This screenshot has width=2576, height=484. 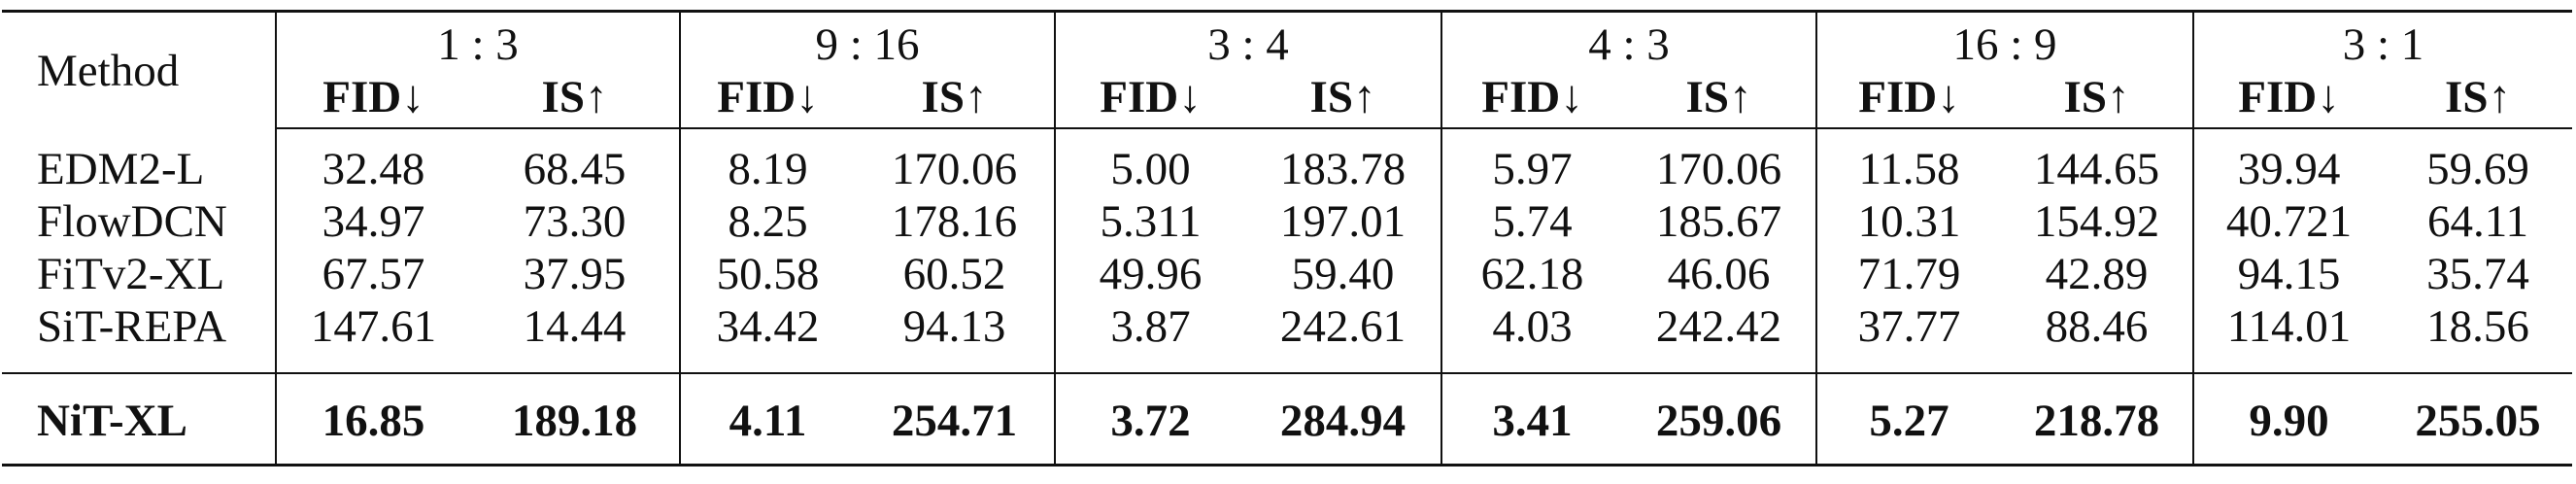 What do you see at coordinates (132, 326) in the screenshot?
I see `method-name: SiT-REPA` at bounding box center [132, 326].